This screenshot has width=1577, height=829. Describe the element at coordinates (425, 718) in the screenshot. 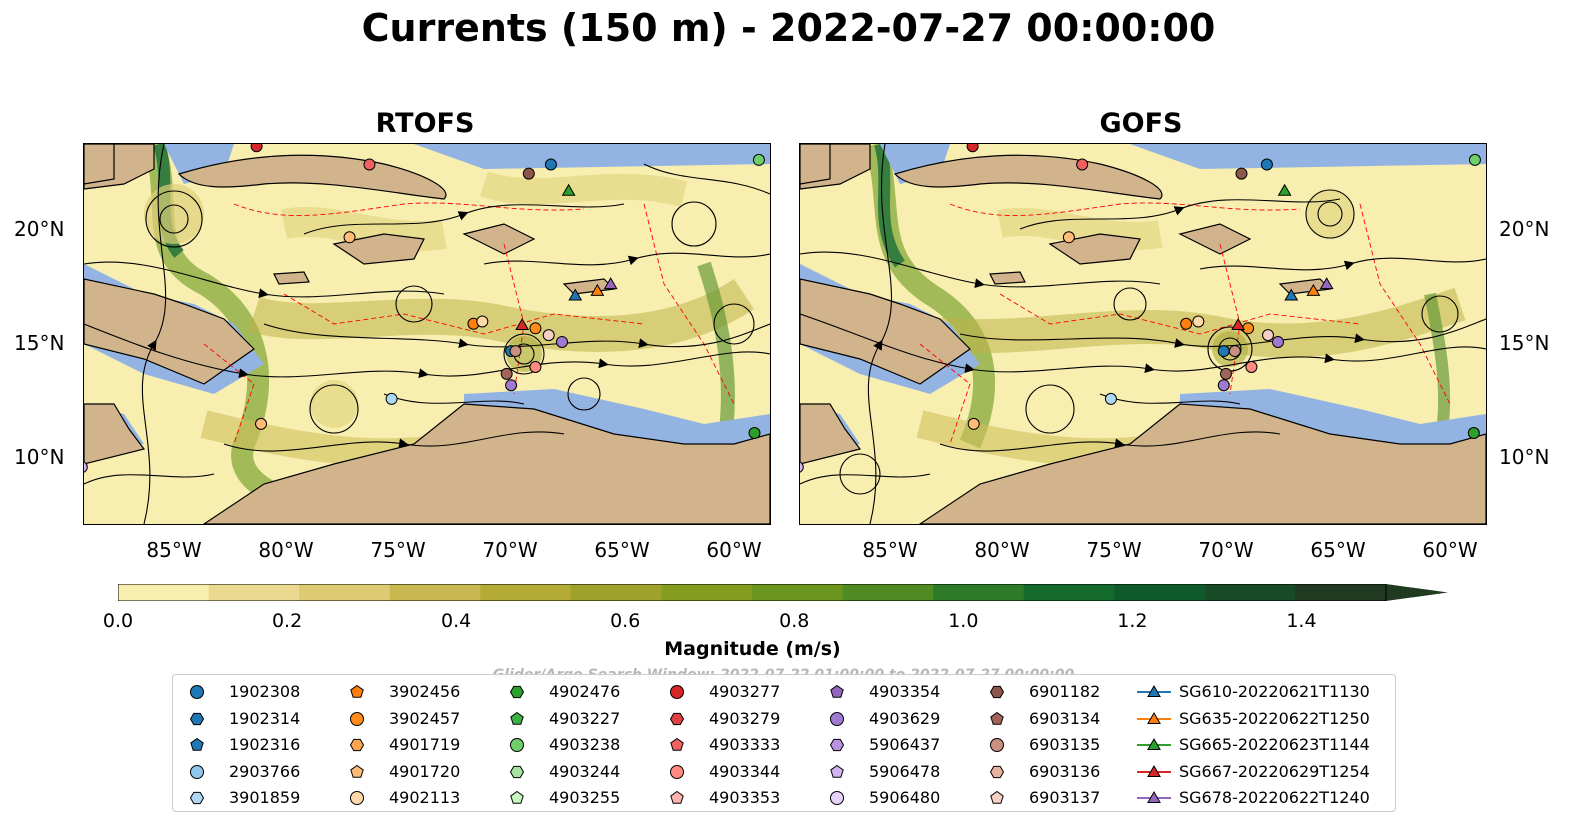

I see `legend-label: 3902457` at that location.